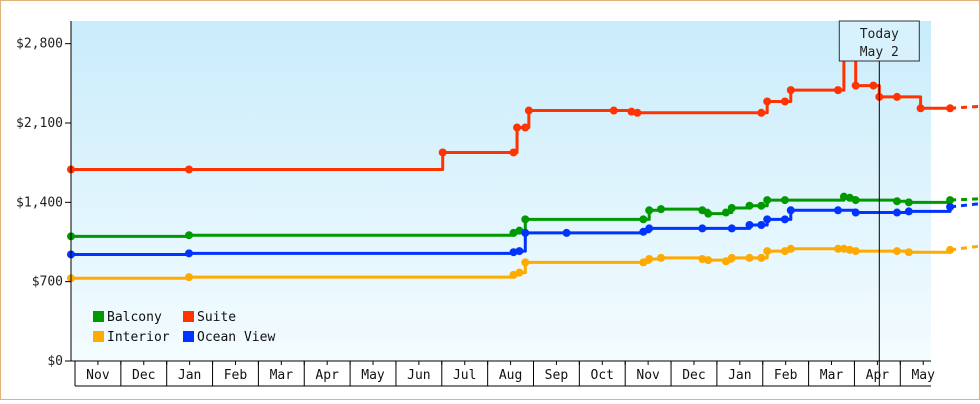  I want to click on month-label: Dec, so click(693, 375).